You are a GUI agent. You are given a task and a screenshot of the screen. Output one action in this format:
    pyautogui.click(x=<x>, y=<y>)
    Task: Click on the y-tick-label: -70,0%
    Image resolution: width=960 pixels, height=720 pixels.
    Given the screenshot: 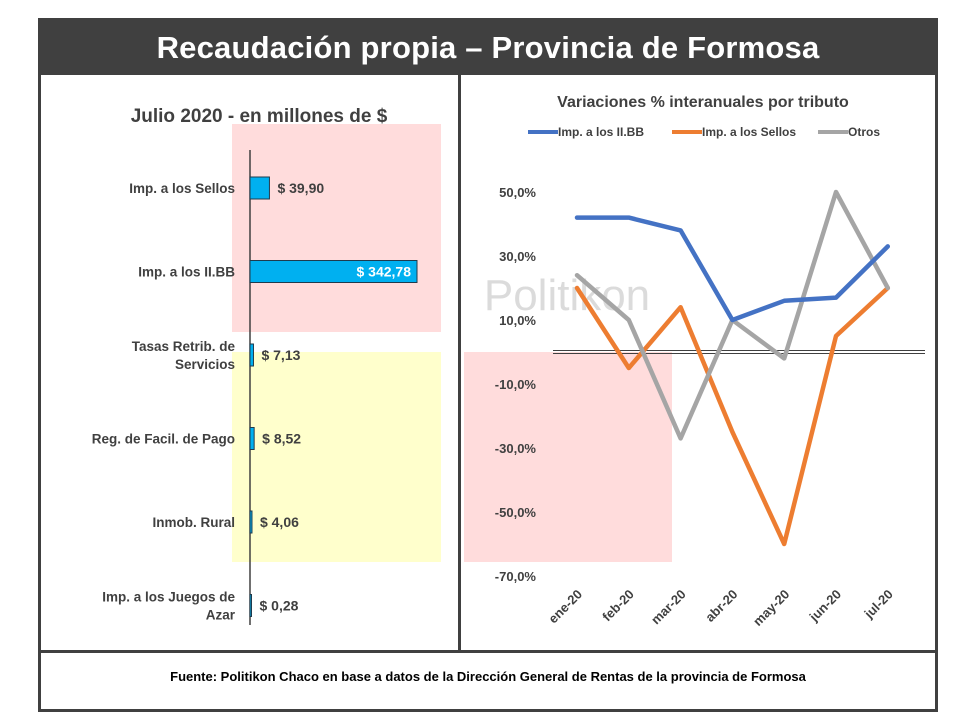 What is the action you would take?
    pyautogui.click(x=516, y=576)
    